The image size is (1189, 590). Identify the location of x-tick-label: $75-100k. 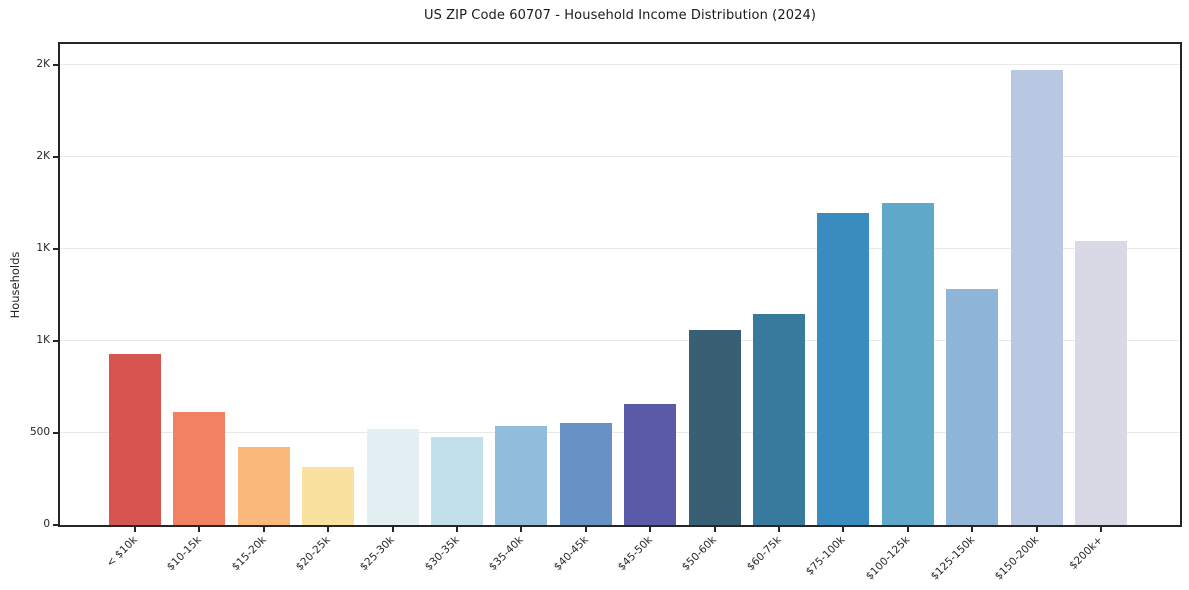
(826, 556).